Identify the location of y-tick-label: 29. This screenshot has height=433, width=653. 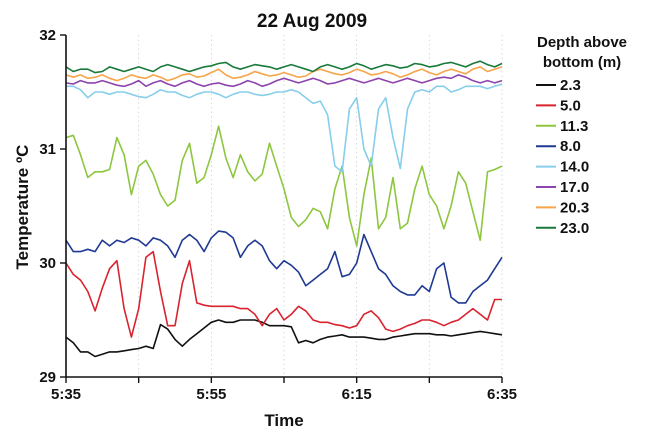
(47, 377).